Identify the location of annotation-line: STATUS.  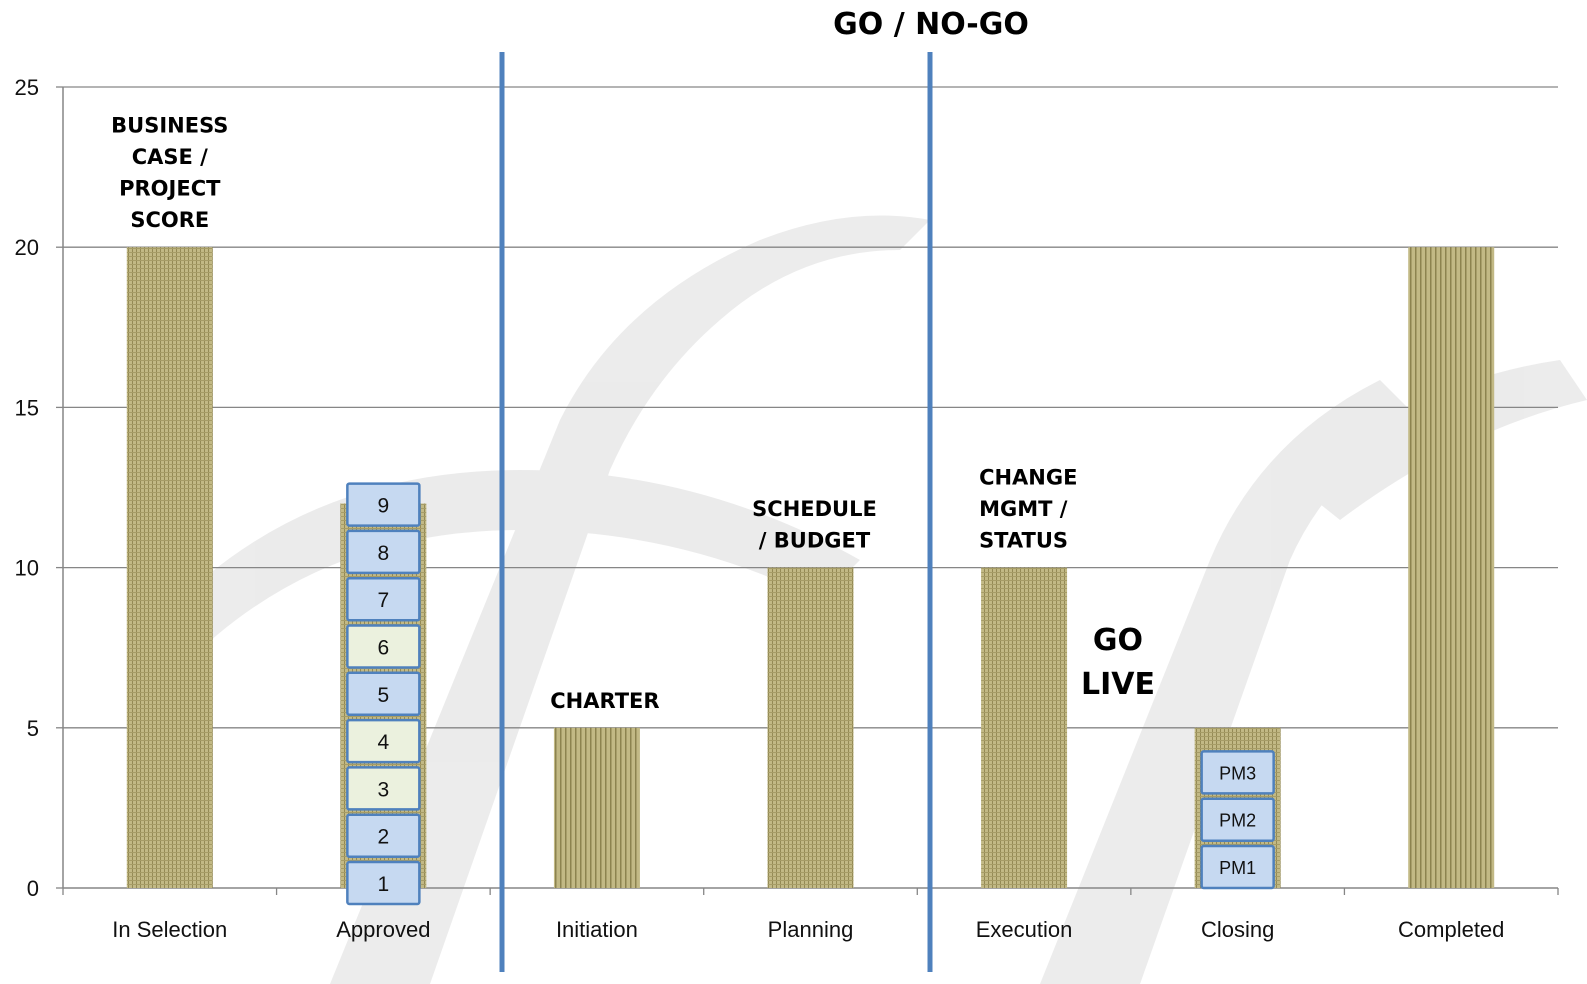
(1023, 541).